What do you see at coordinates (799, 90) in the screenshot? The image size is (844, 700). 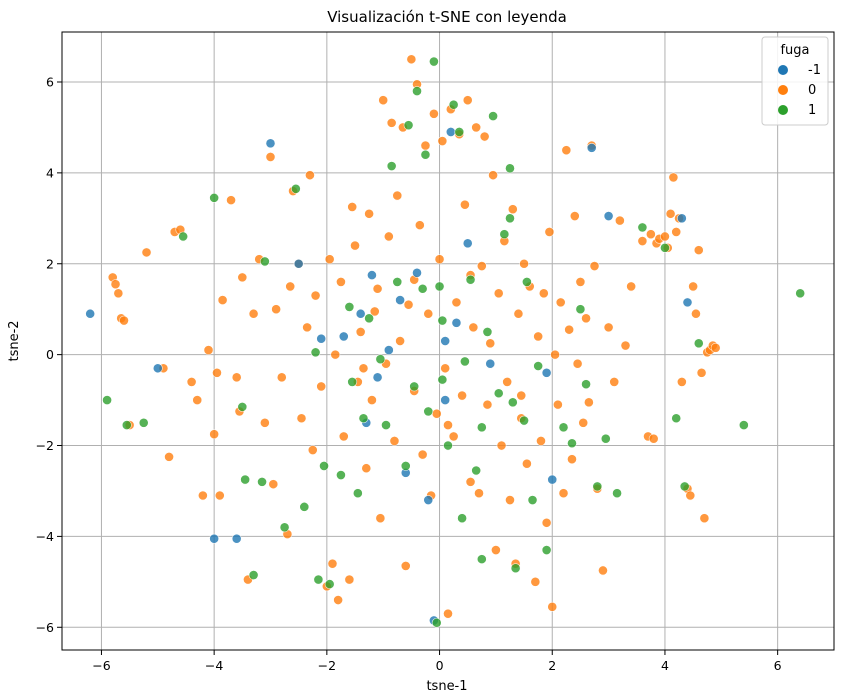 I see `legend-items: -1 0 1` at bounding box center [799, 90].